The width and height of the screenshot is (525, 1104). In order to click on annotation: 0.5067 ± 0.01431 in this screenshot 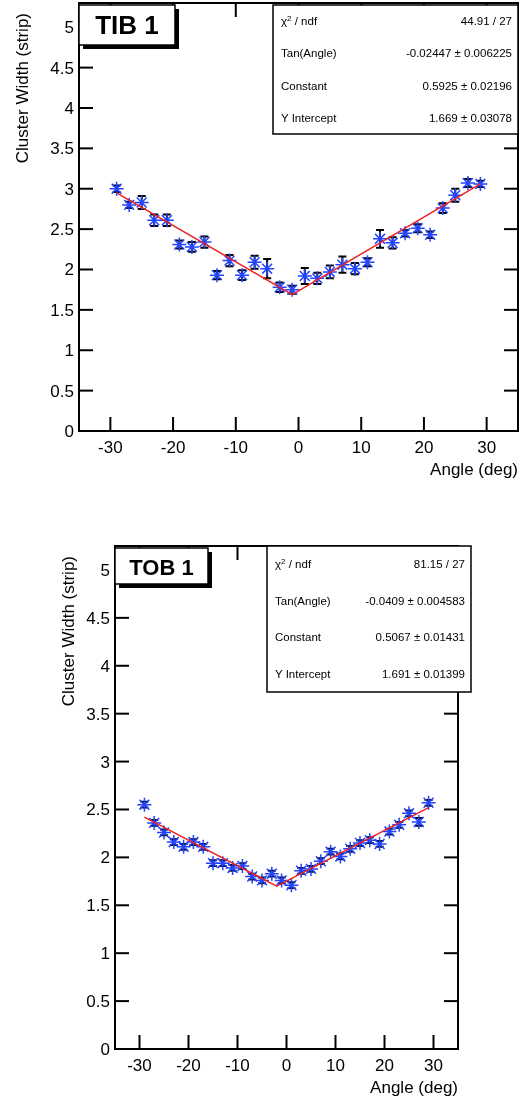, I will do `click(420, 637)`.